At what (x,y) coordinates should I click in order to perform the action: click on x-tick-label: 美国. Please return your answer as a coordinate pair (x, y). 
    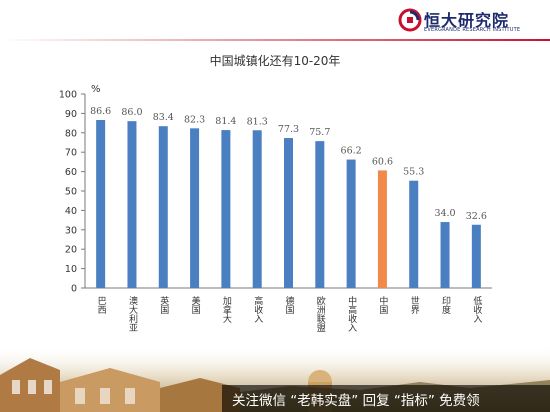
    Looking at the image, I should click on (195, 305).